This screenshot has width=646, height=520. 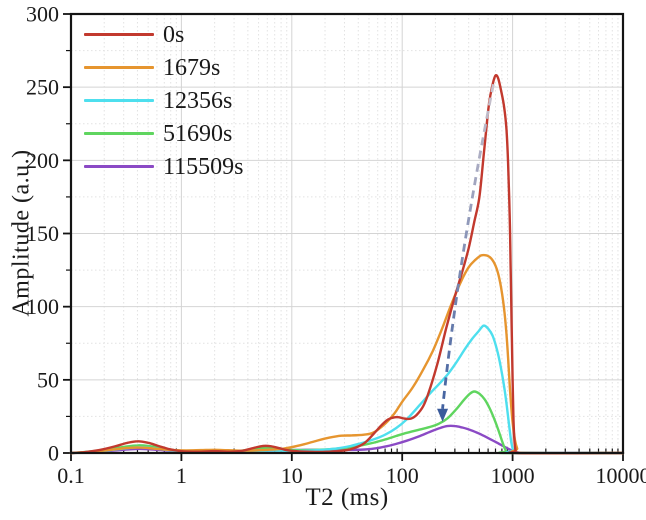 I want to click on y-tick-label: 0, so click(x=53, y=453).